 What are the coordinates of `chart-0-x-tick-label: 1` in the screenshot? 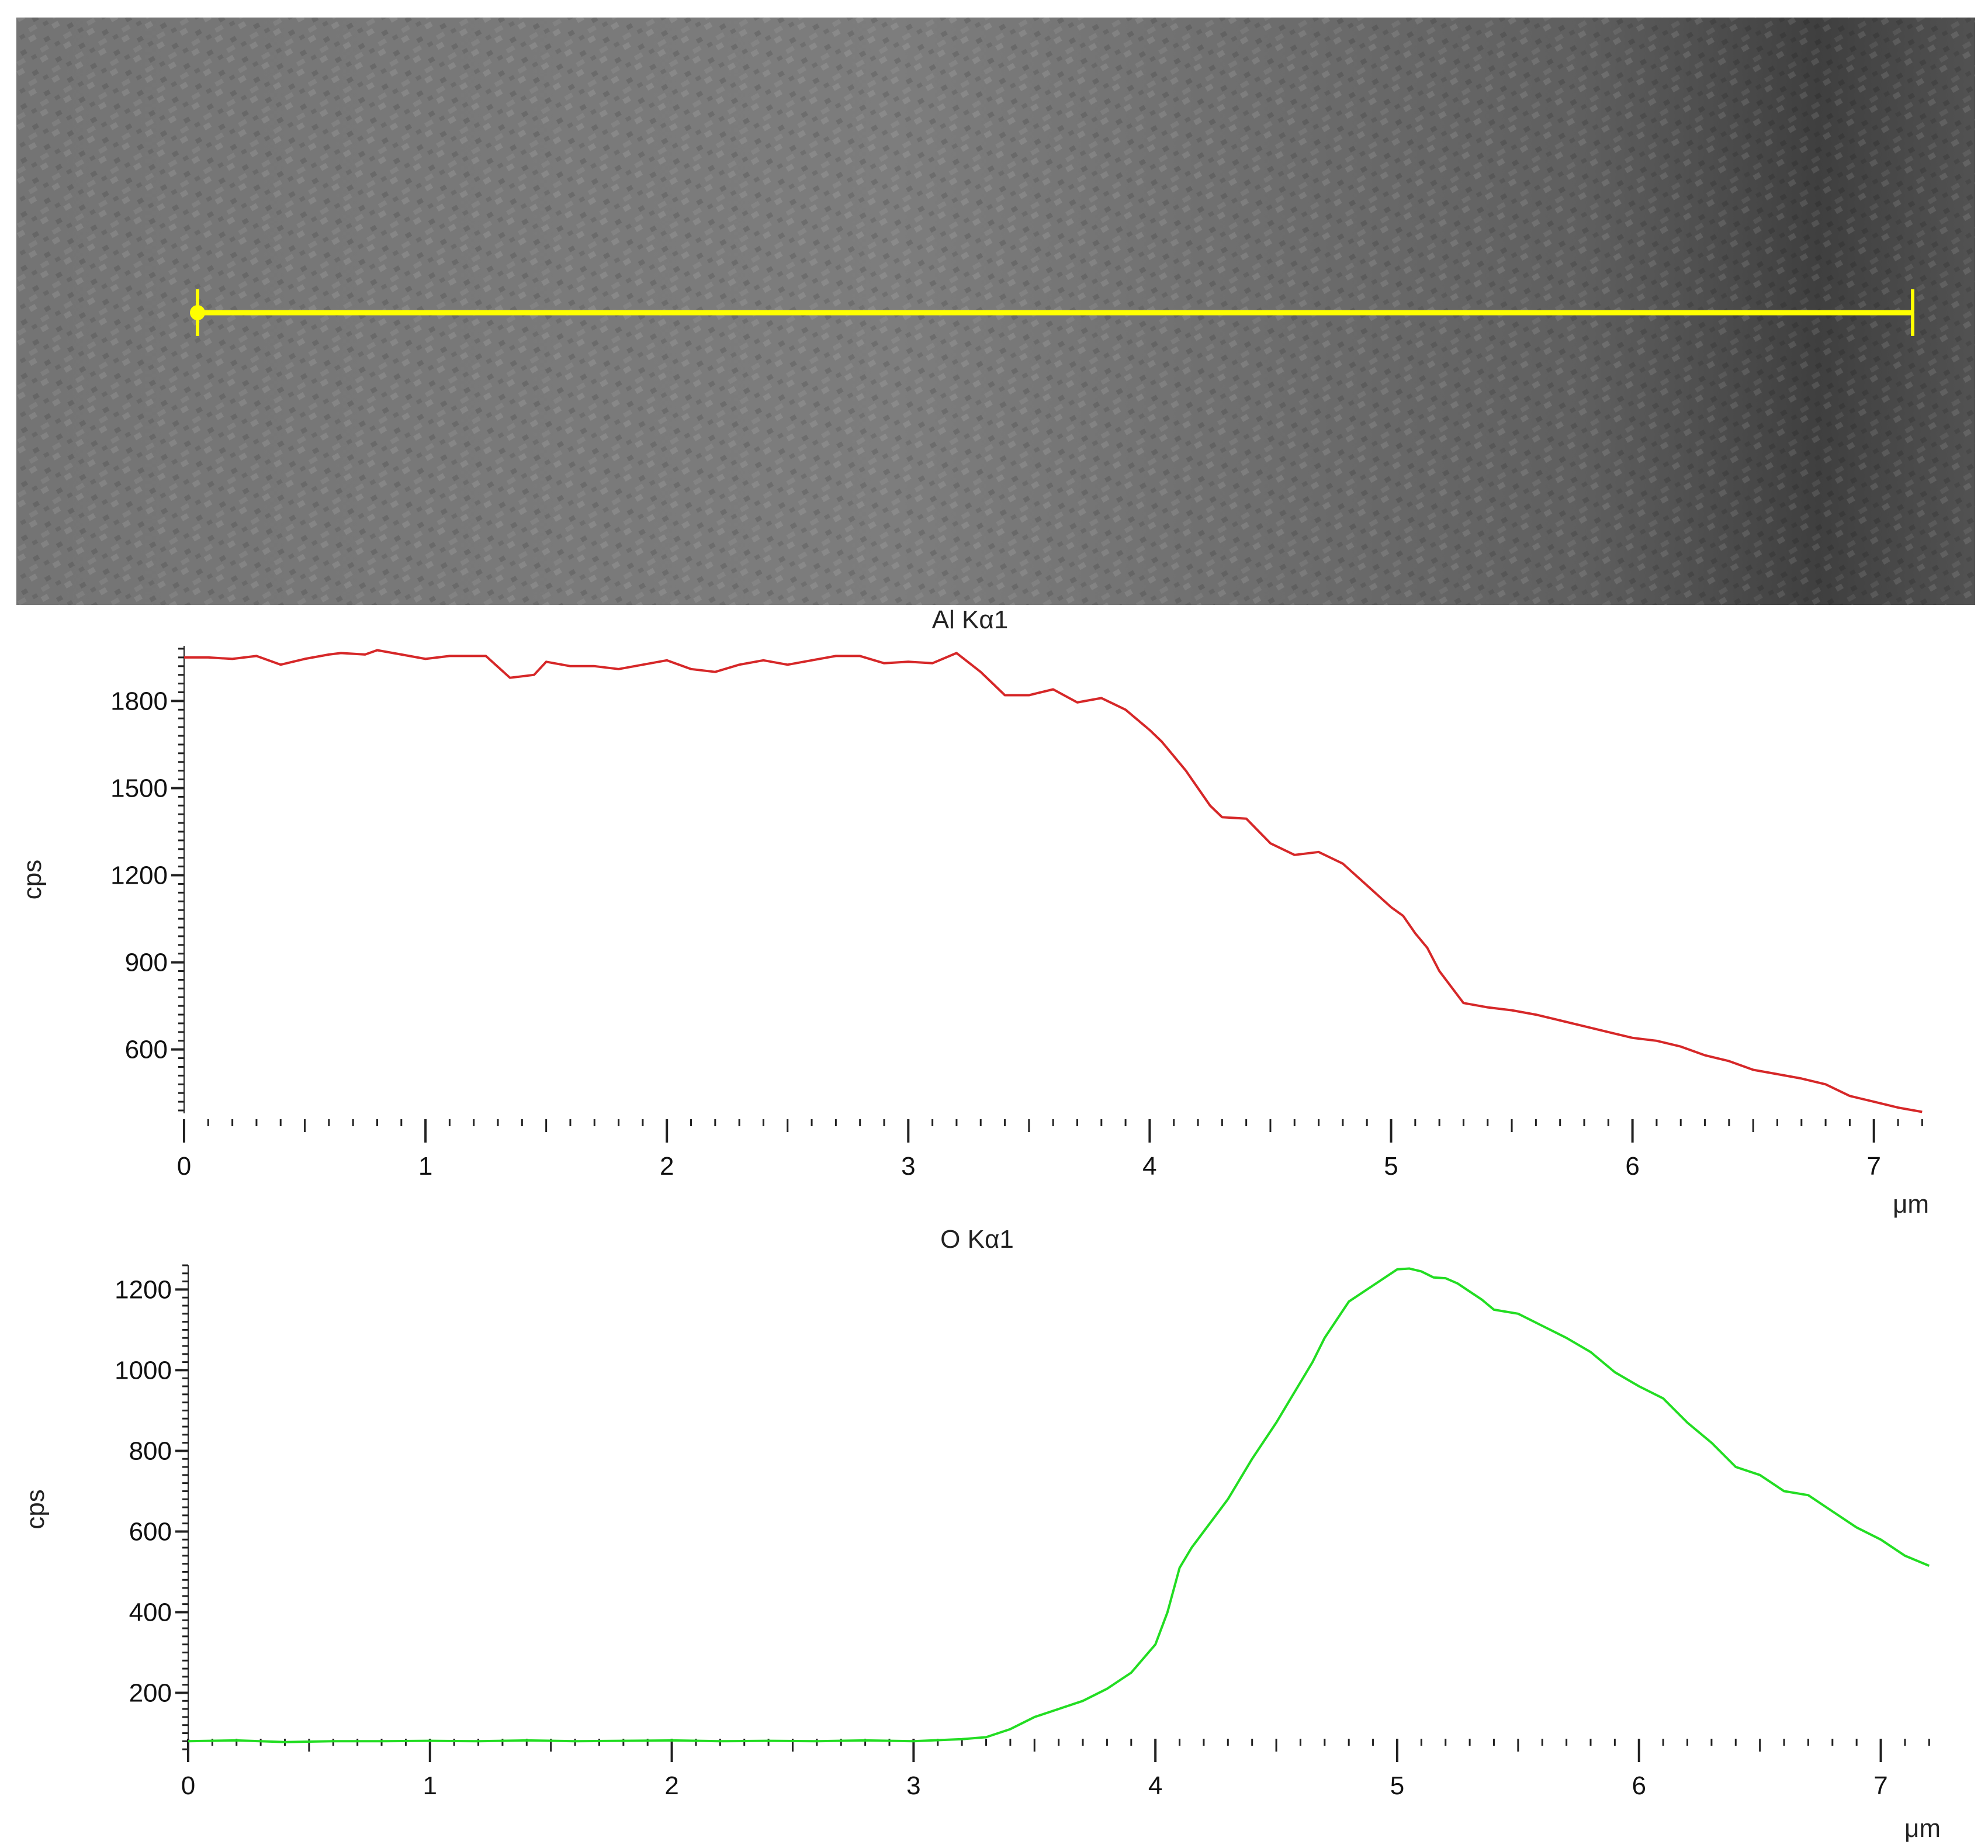 It's located at (425, 1166).